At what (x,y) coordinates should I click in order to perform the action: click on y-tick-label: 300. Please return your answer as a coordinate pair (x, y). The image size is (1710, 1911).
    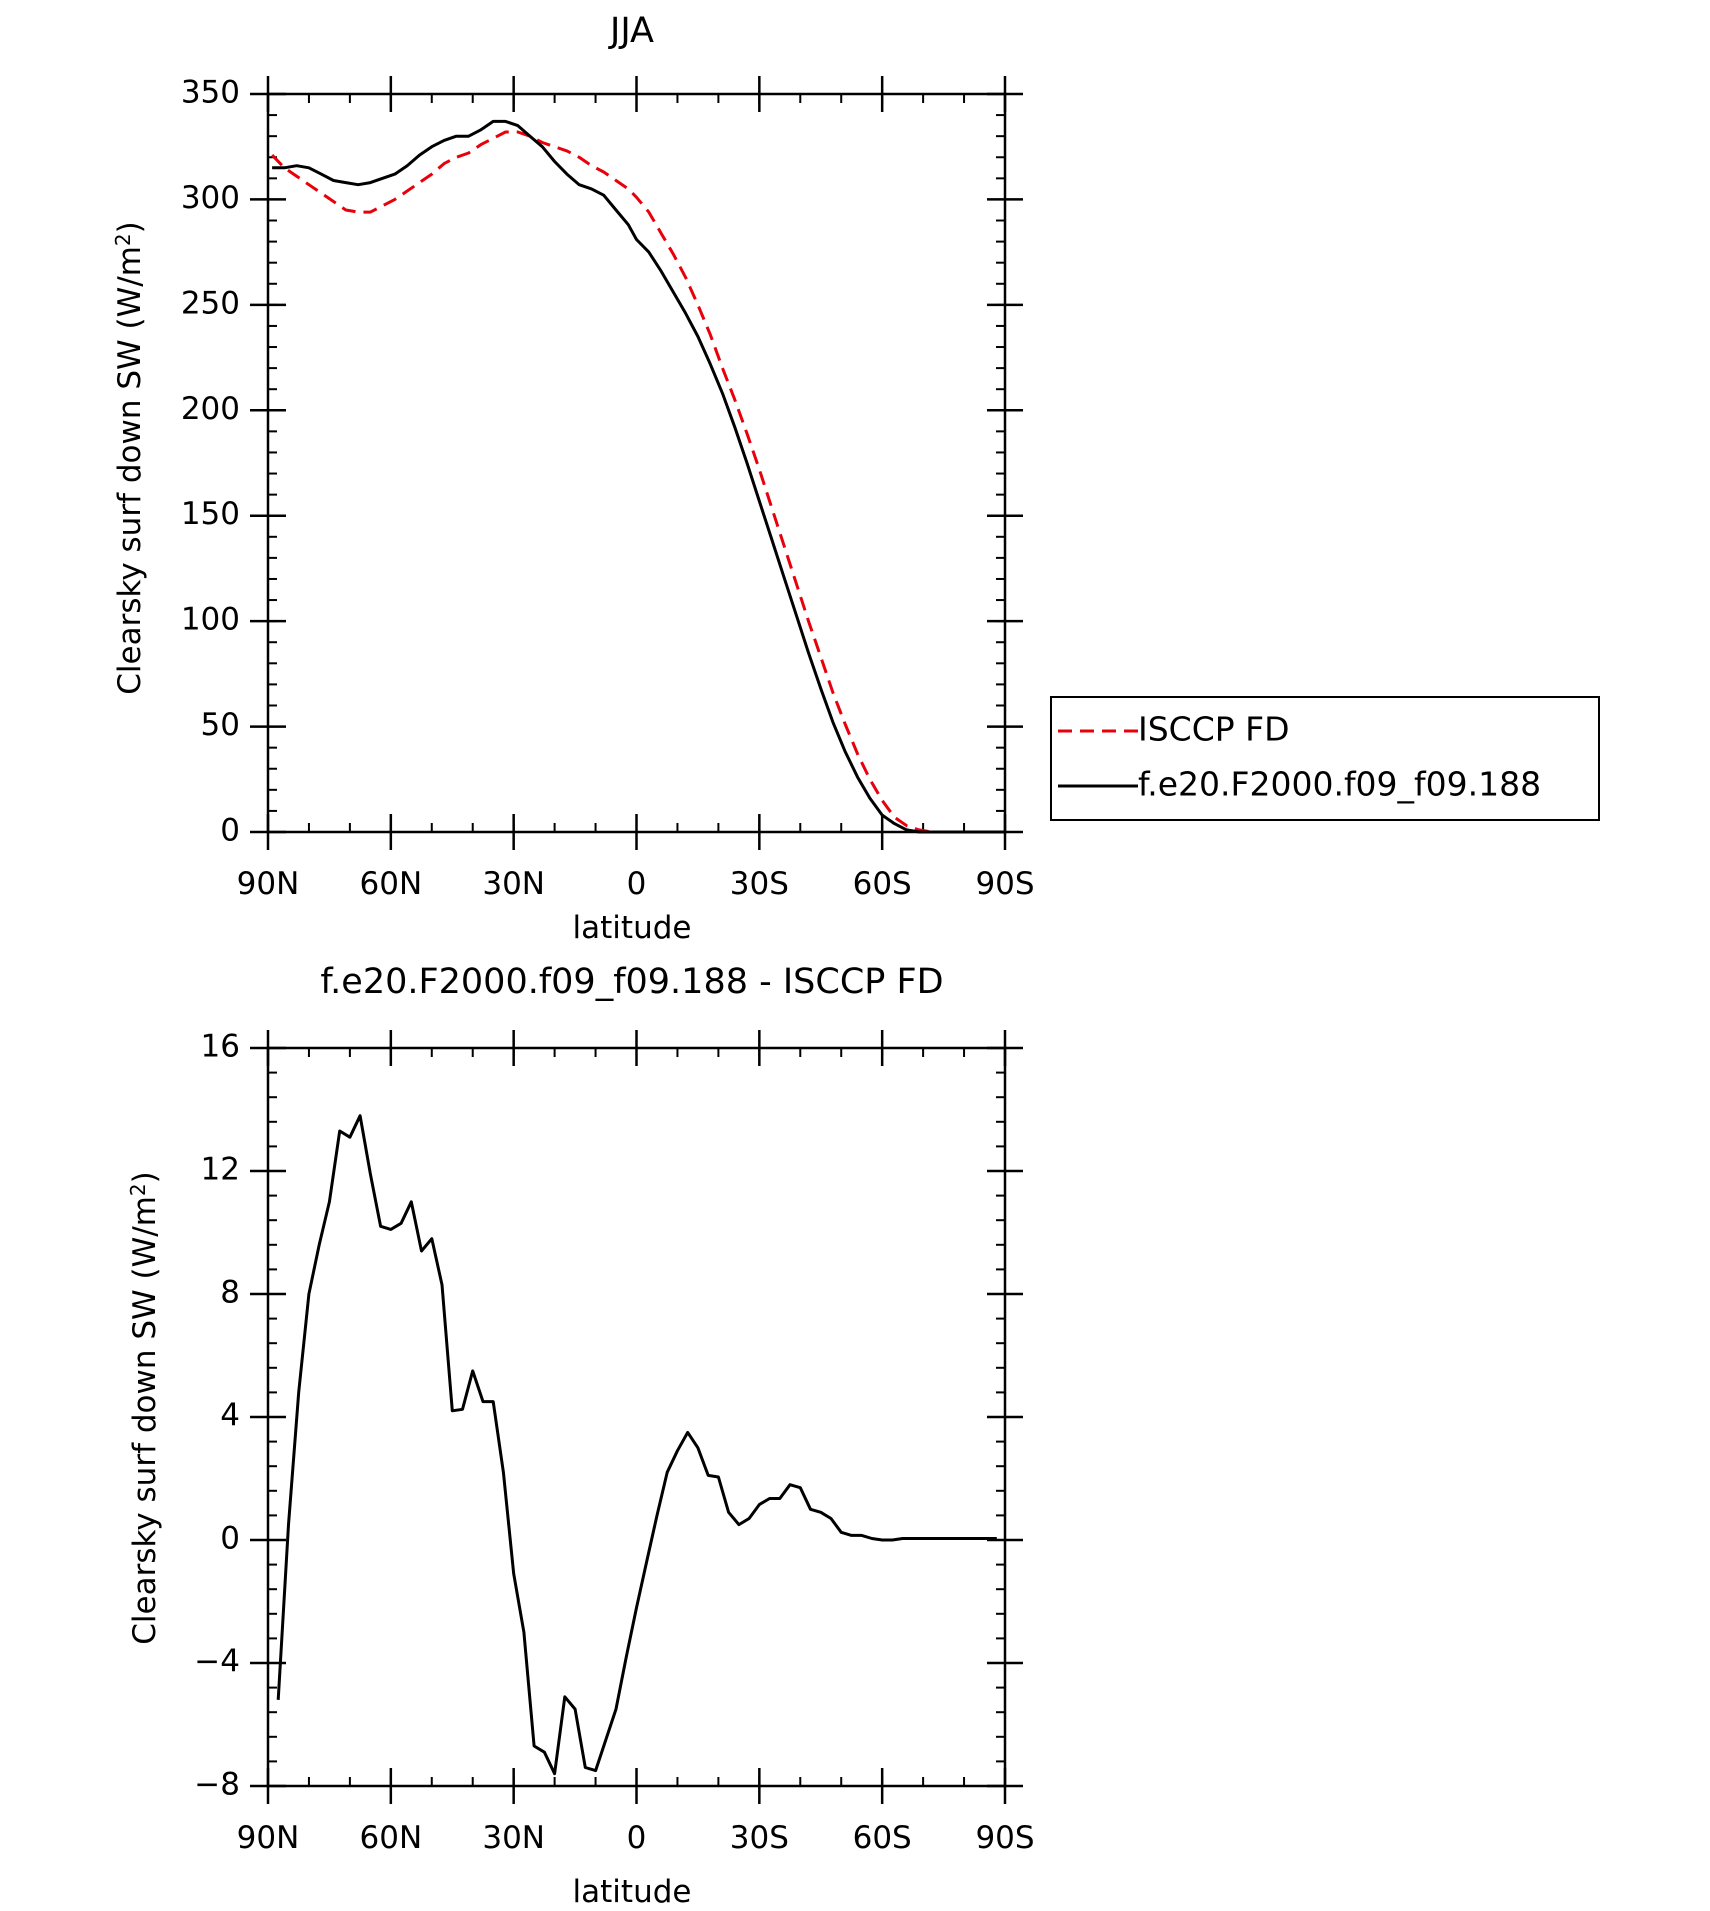
    Looking at the image, I should click on (210, 198).